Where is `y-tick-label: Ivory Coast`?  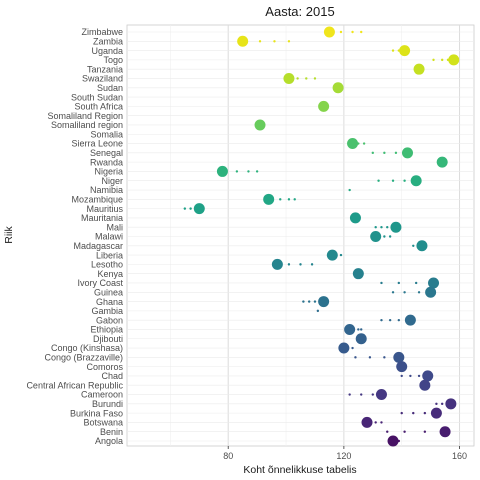
y-tick-label: Ivory Coast is located at coordinates (100, 283).